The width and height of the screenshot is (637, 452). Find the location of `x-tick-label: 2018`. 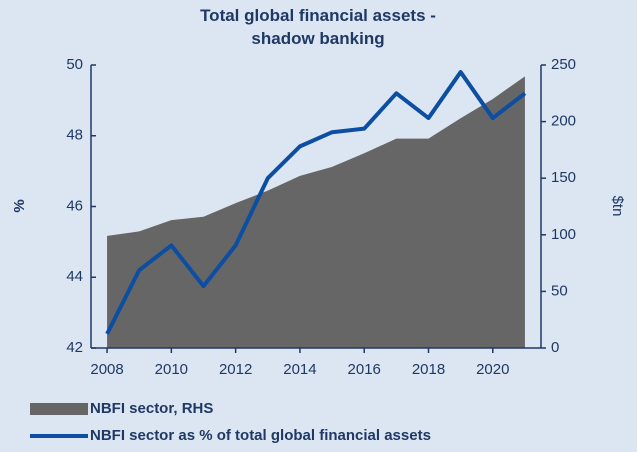

x-tick-label: 2018 is located at coordinates (428, 369).